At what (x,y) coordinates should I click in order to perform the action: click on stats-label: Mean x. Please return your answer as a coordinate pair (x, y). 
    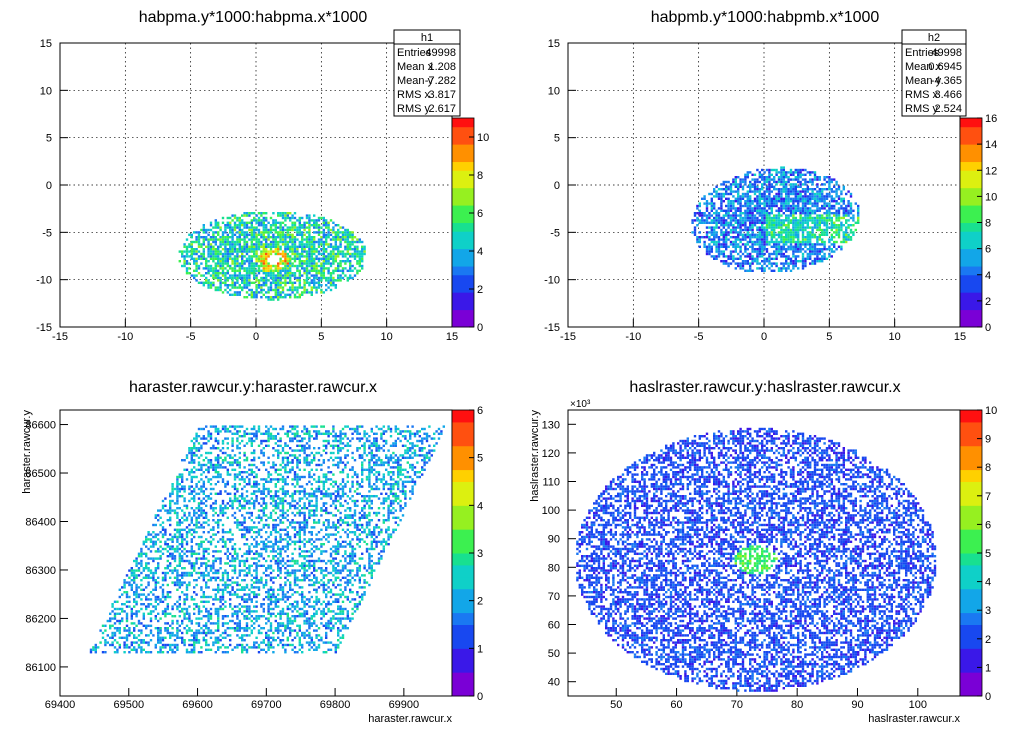
    Looking at the image, I should click on (415, 67).